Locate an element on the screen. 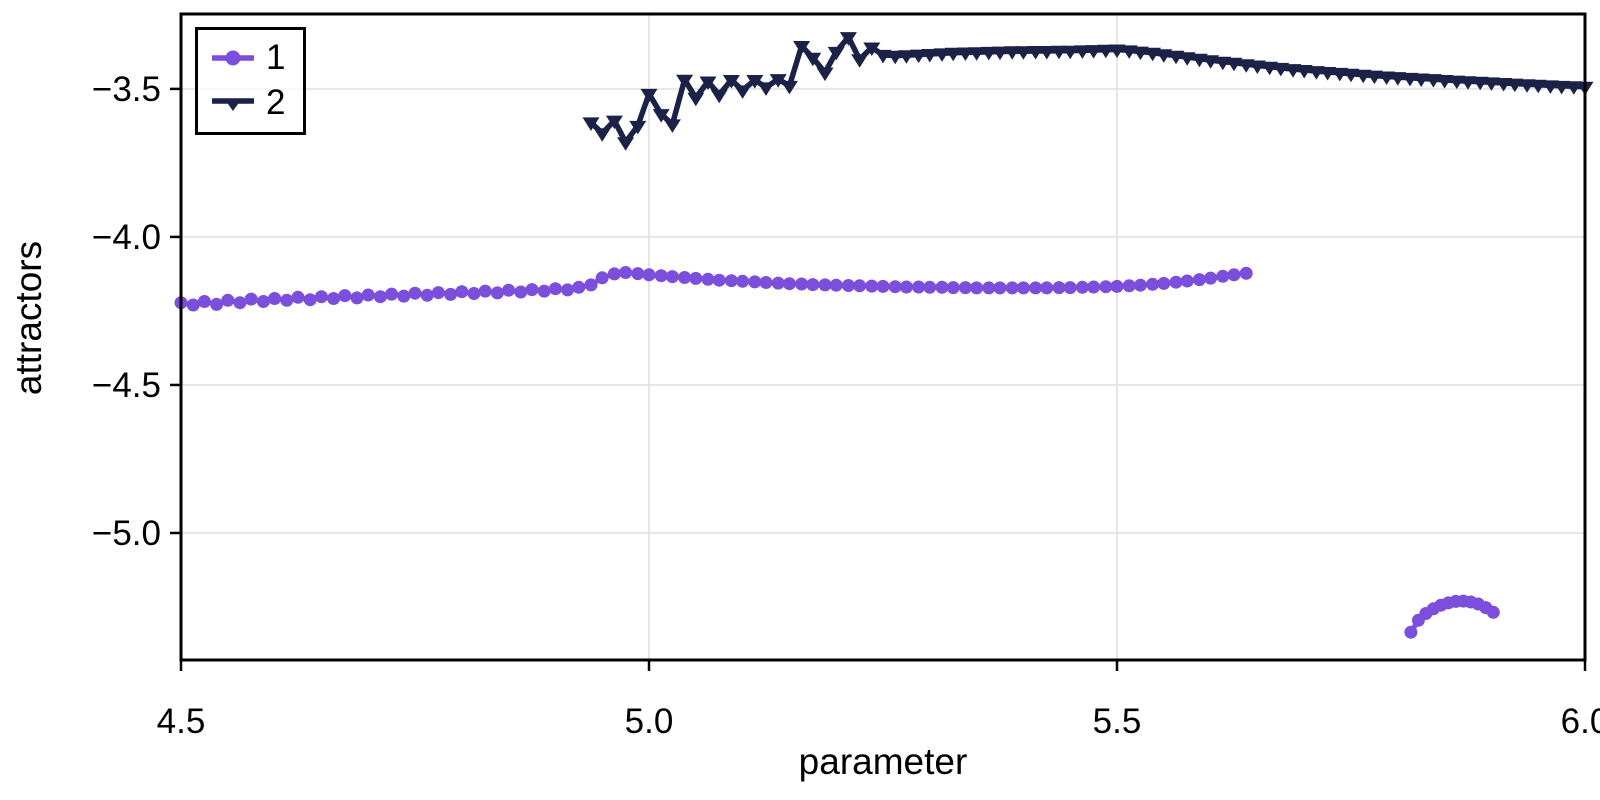 The height and width of the screenshot is (800, 1600). series-2-markers is located at coordinates (1088, 91).